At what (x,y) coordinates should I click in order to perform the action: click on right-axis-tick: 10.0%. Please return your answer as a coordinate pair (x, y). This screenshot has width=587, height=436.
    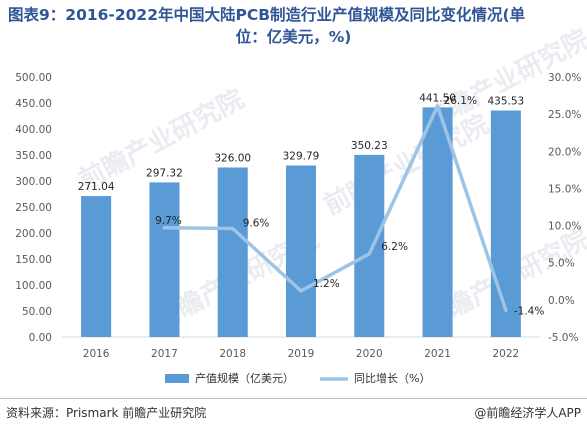
    Looking at the image, I should click on (564, 227).